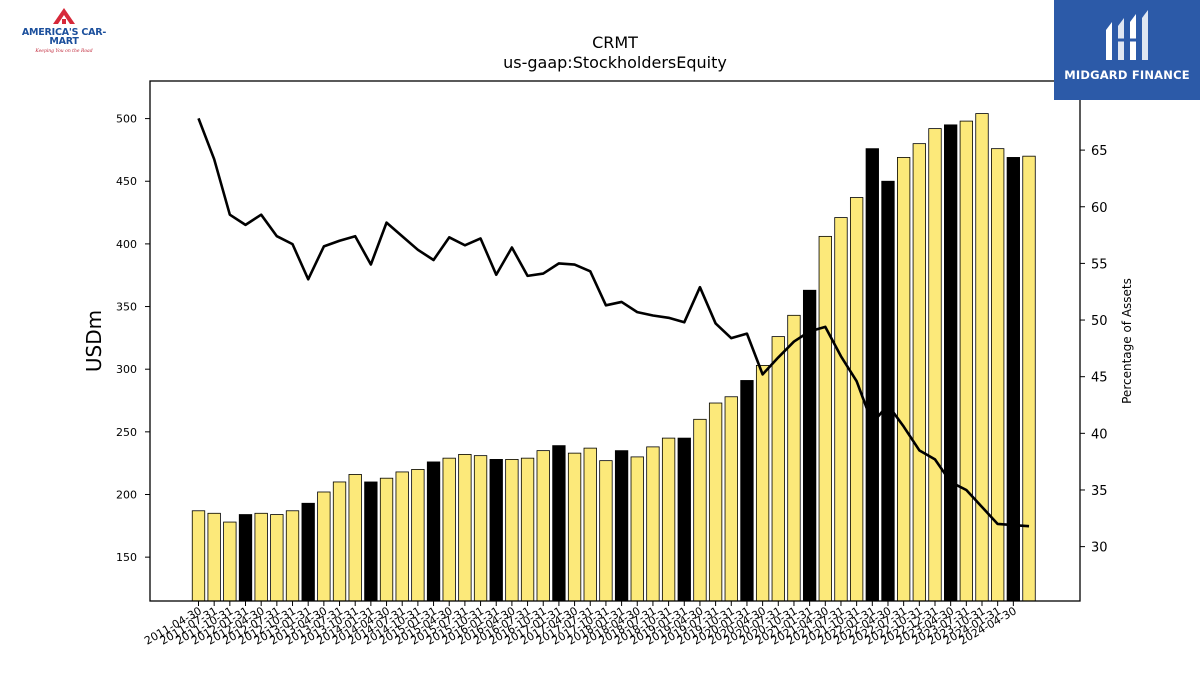  What do you see at coordinates (126, 557) in the screenshot?
I see `y-tick-label: 150` at bounding box center [126, 557].